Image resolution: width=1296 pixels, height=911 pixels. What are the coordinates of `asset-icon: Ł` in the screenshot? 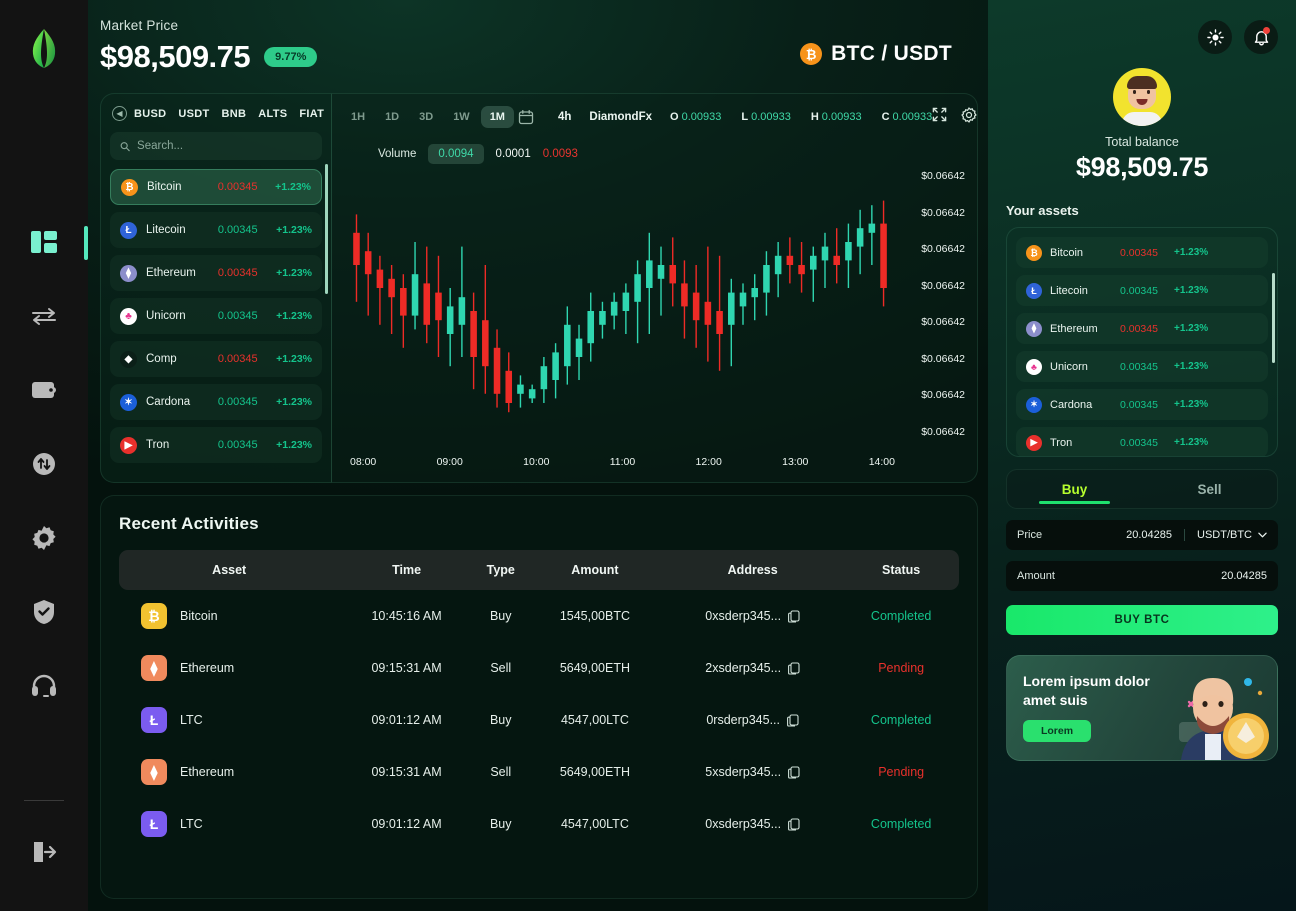 It's located at (154, 824).